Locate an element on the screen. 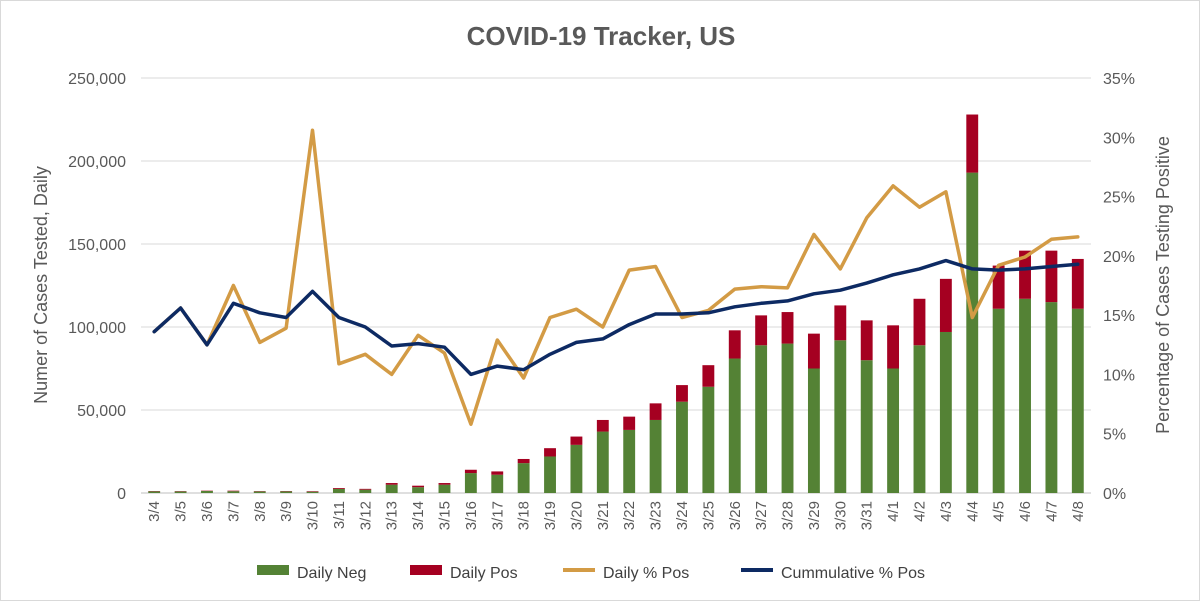 The width and height of the screenshot is (1200, 602). y-tick-label: 150,000 is located at coordinates (97, 245).